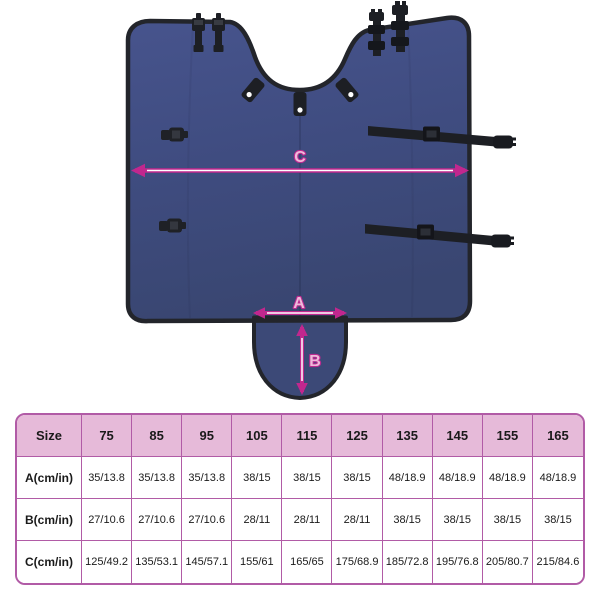 The height and width of the screenshot is (600, 600). I want to click on dimension-label-b: B, so click(315, 361).